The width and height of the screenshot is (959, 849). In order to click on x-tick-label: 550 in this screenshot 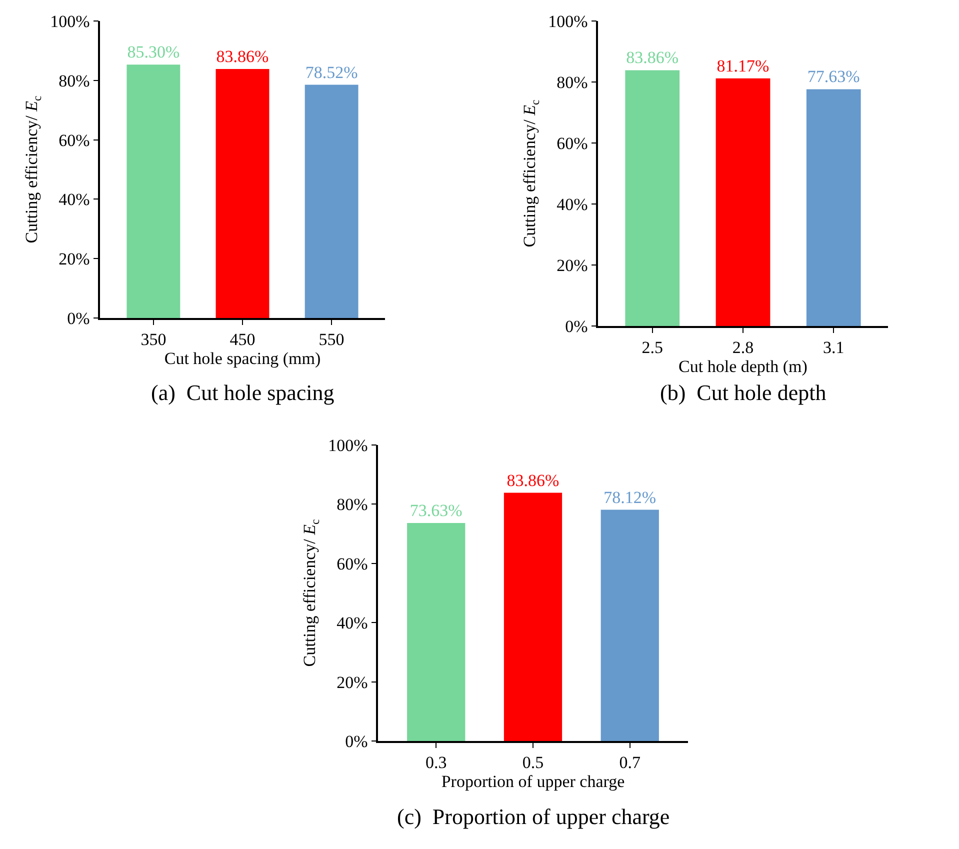, I will do `click(331, 340)`.